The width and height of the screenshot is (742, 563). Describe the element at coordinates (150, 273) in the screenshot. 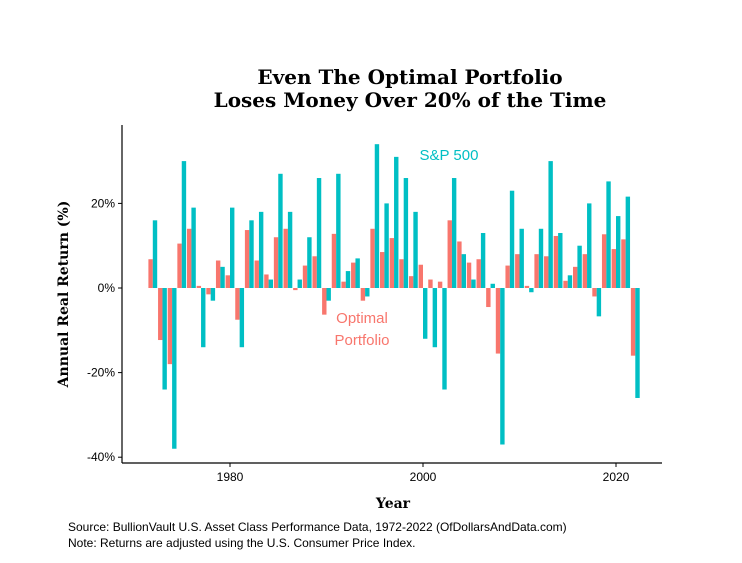

I see `optimal-bar-1972` at that location.